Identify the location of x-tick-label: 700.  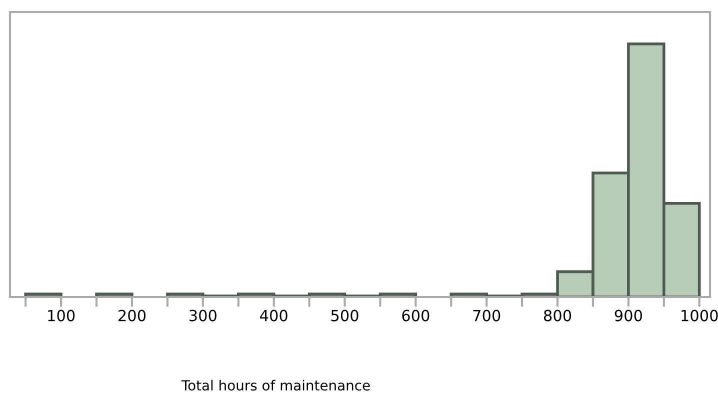
(486, 316).